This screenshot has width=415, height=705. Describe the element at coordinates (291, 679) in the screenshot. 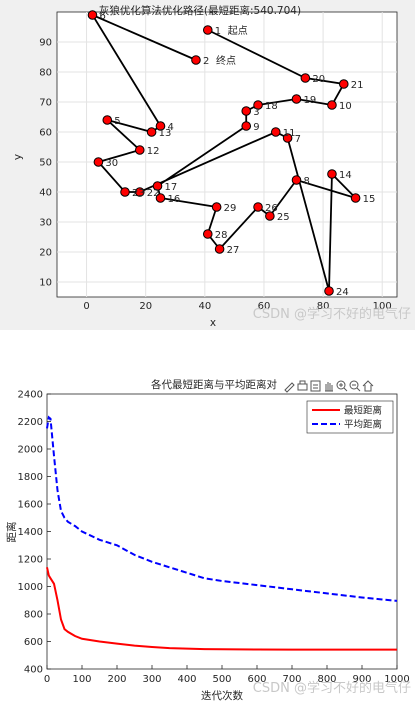

I see `x-tick-label: 700` at that location.